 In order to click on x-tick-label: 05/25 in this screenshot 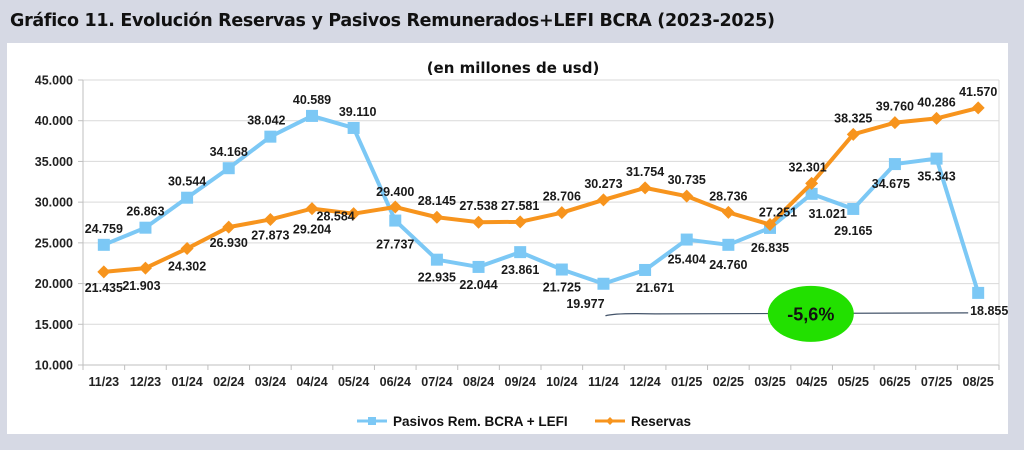, I will do `click(853, 382)`.